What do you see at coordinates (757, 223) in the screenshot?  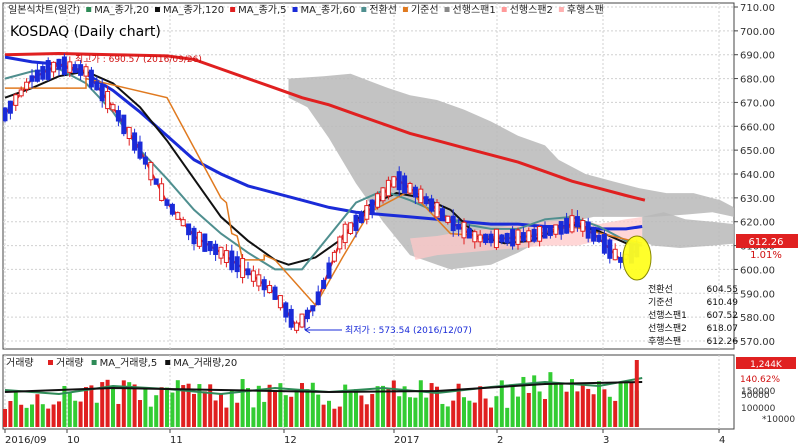 I see `y-tick-label: 620.00` at bounding box center [757, 223].